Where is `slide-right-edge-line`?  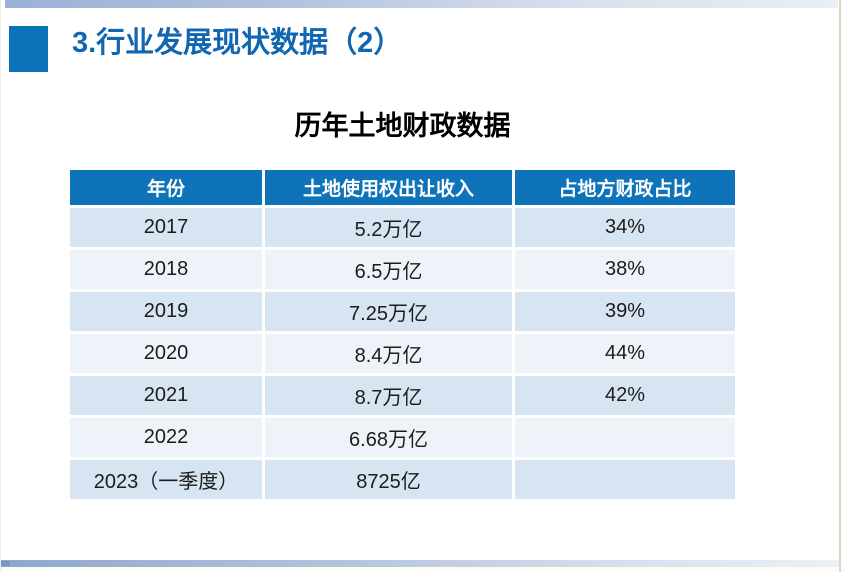
slide-right-edge-line is located at coordinates (840, 286).